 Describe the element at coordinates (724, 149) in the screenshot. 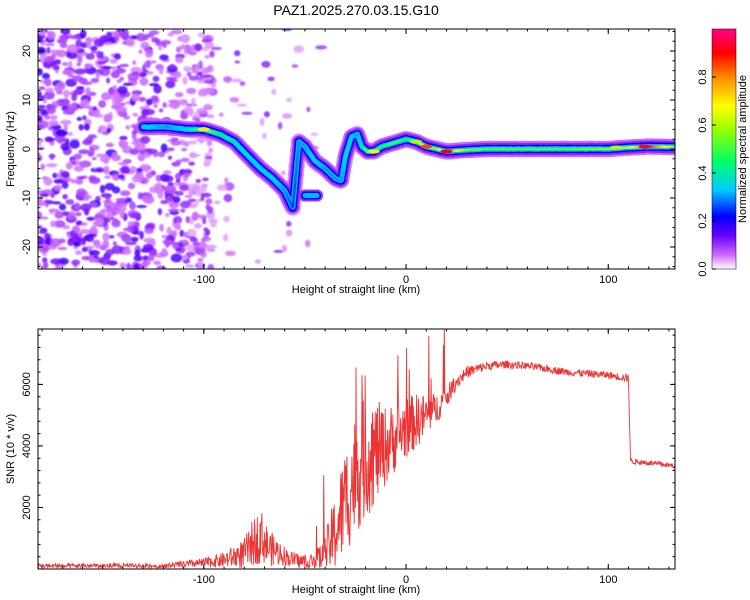

I see `colorbar-gradient` at that location.